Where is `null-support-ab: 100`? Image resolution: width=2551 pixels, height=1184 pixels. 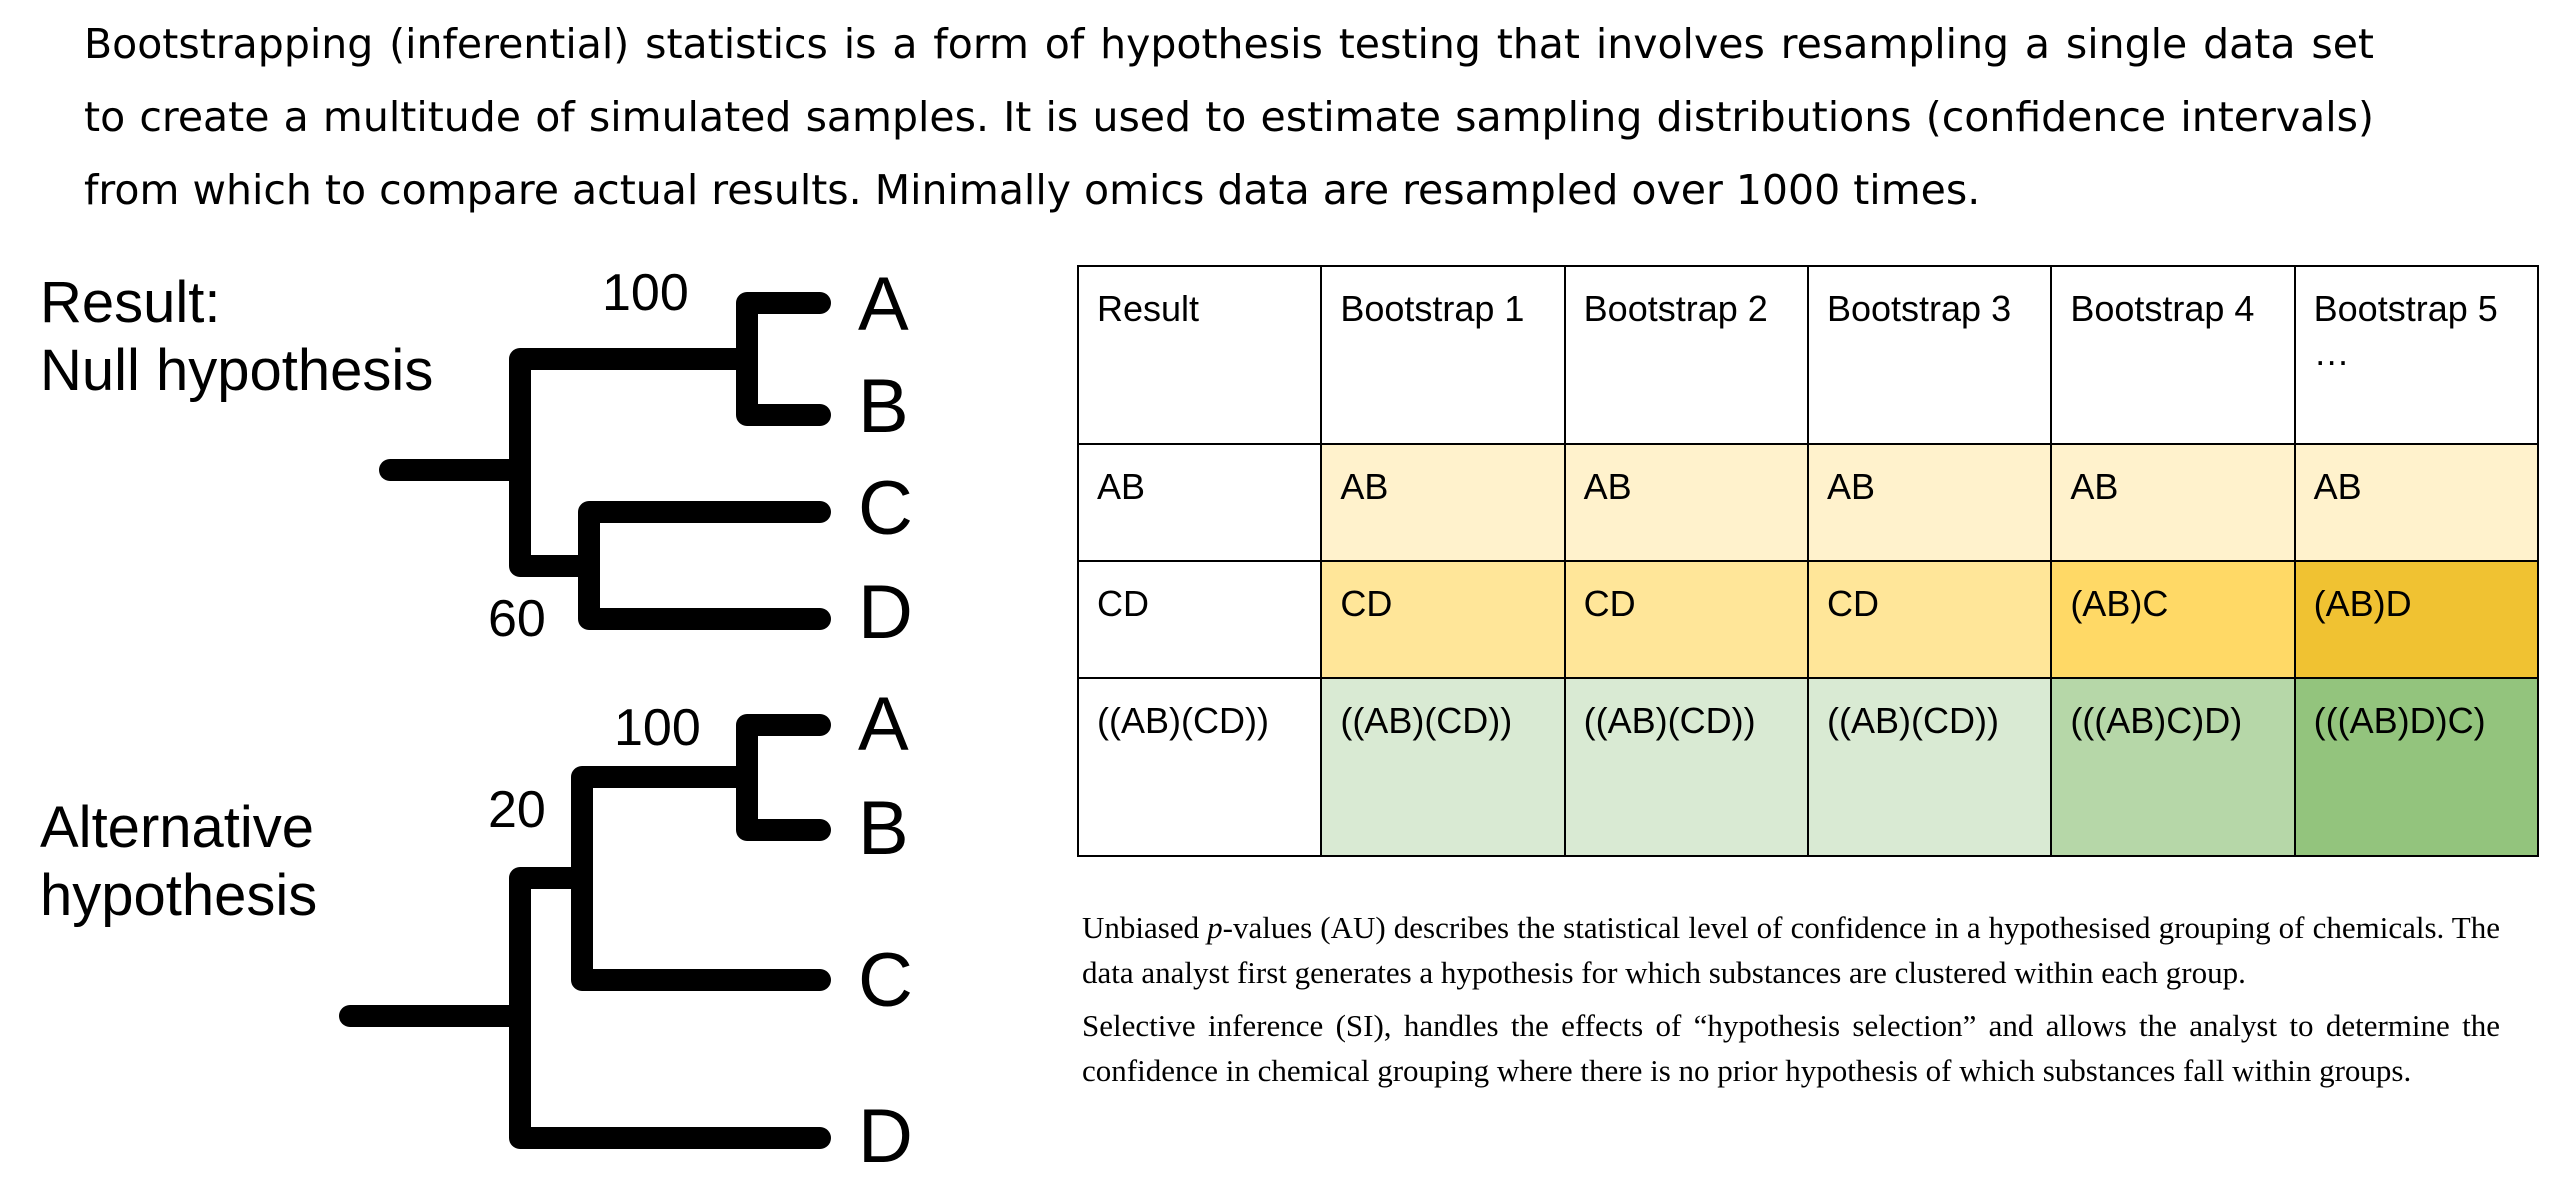
null-support-ab: 100 is located at coordinates (645, 293).